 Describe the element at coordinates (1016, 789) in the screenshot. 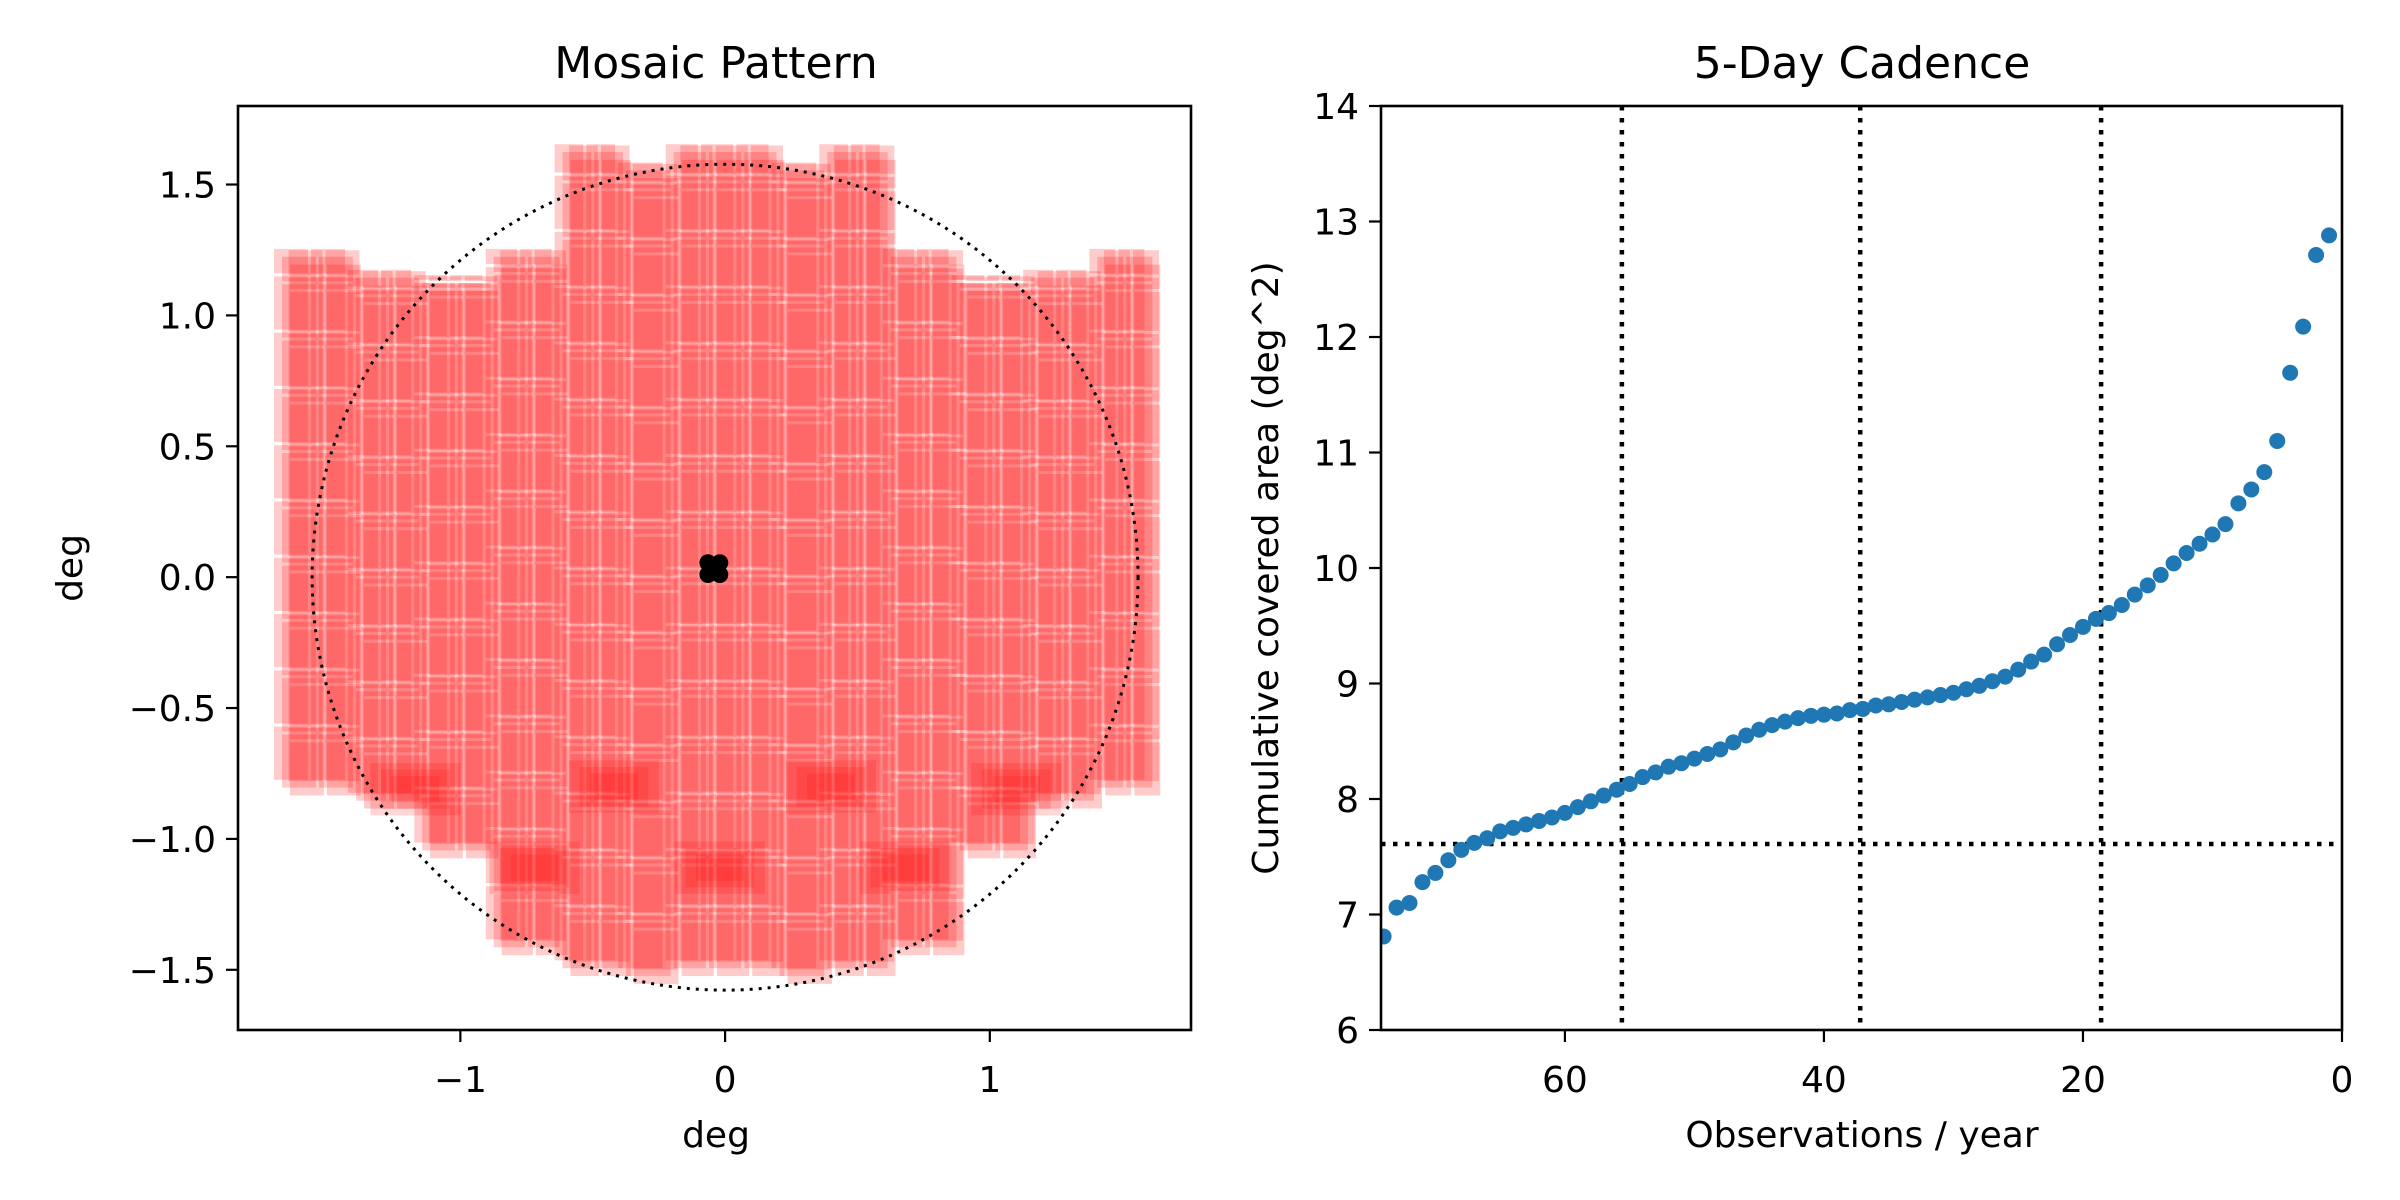

I see `mosaic-overlap-chip` at that location.